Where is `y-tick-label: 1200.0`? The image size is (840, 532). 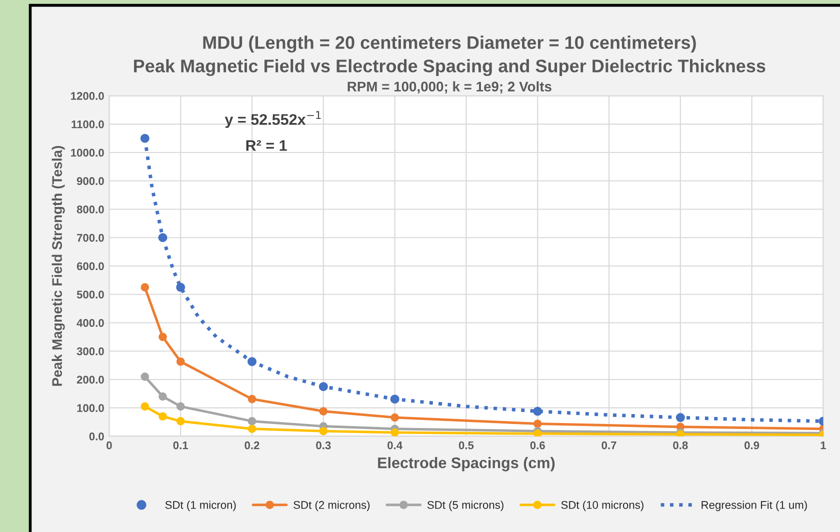 y-tick-label: 1200.0 is located at coordinates (87, 96).